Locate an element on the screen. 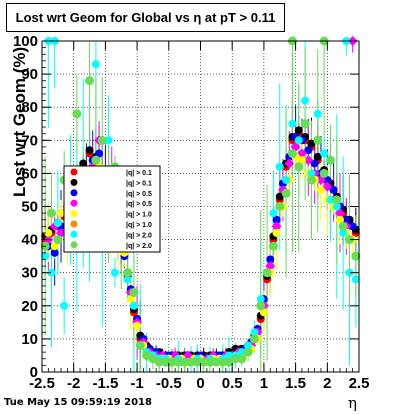 The image size is (400, 414). x-axis-label: η is located at coordinates (352, 403).